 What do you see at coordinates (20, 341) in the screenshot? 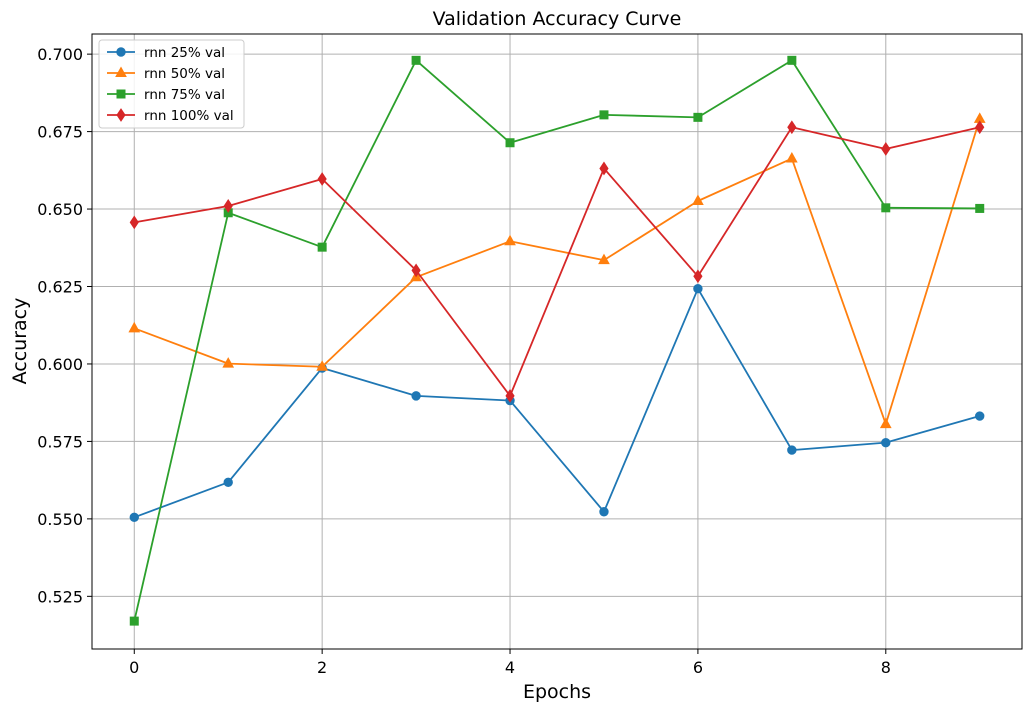
I see `y-axis-title: Accuracy` at bounding box center [20, 341].